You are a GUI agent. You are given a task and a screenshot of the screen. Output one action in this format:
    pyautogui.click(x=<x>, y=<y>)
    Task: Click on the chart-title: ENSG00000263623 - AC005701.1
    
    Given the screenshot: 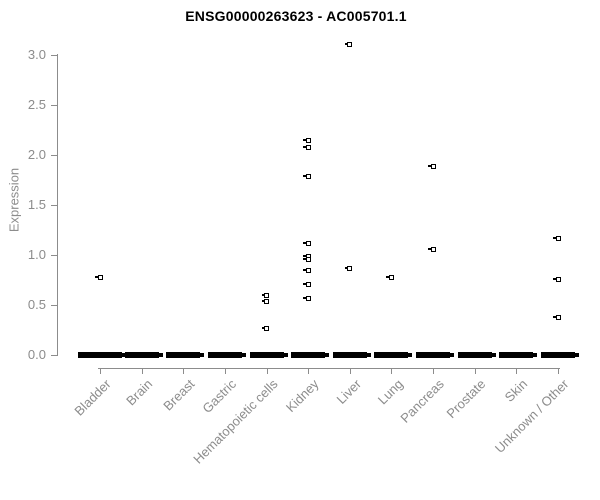 What is the action you would take?
    pyautogui.click(x=296, y=16)
    